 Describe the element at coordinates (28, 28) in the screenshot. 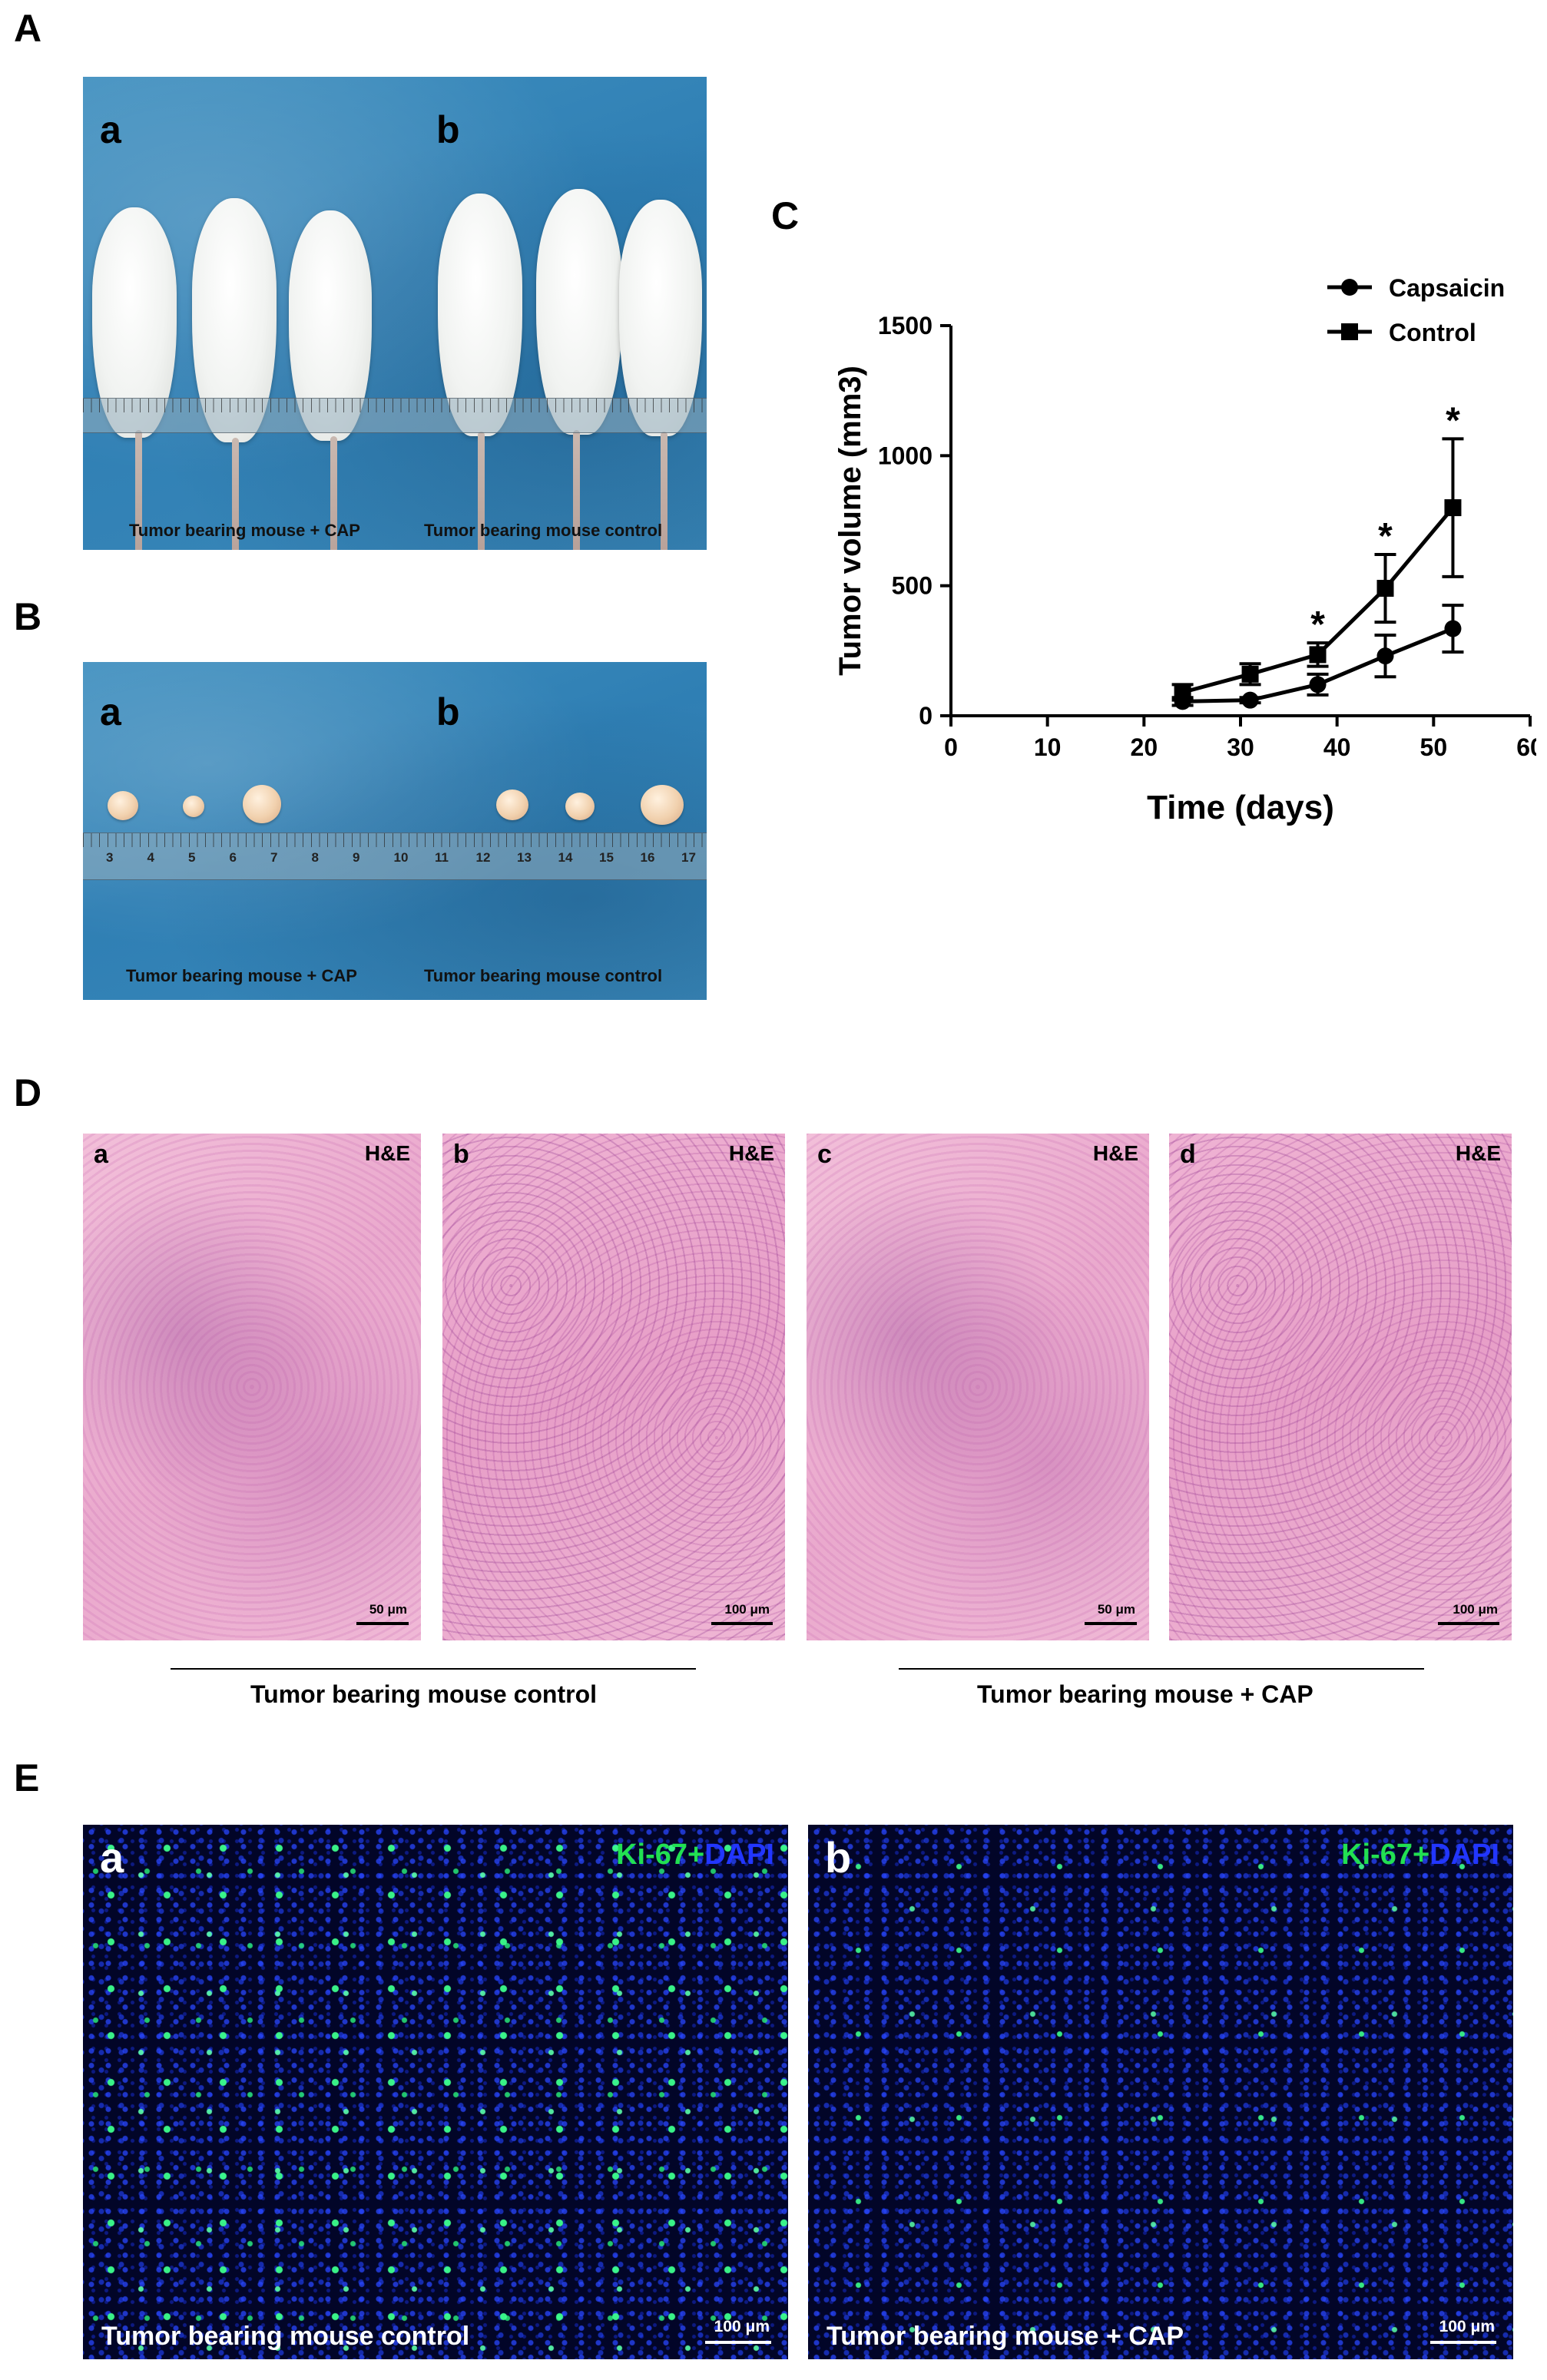

I see `panel-letter-a: A` at that location.